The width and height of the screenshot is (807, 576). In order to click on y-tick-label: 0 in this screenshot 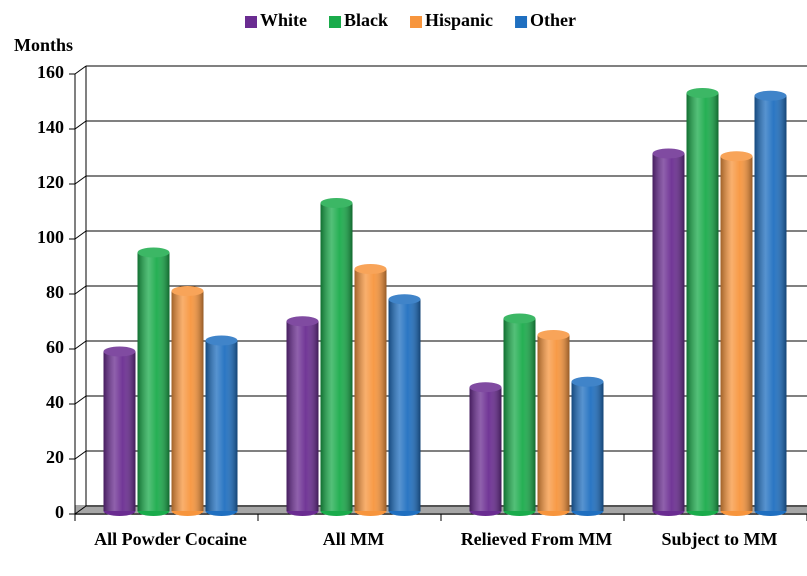, I will do `click(59, 512)`.